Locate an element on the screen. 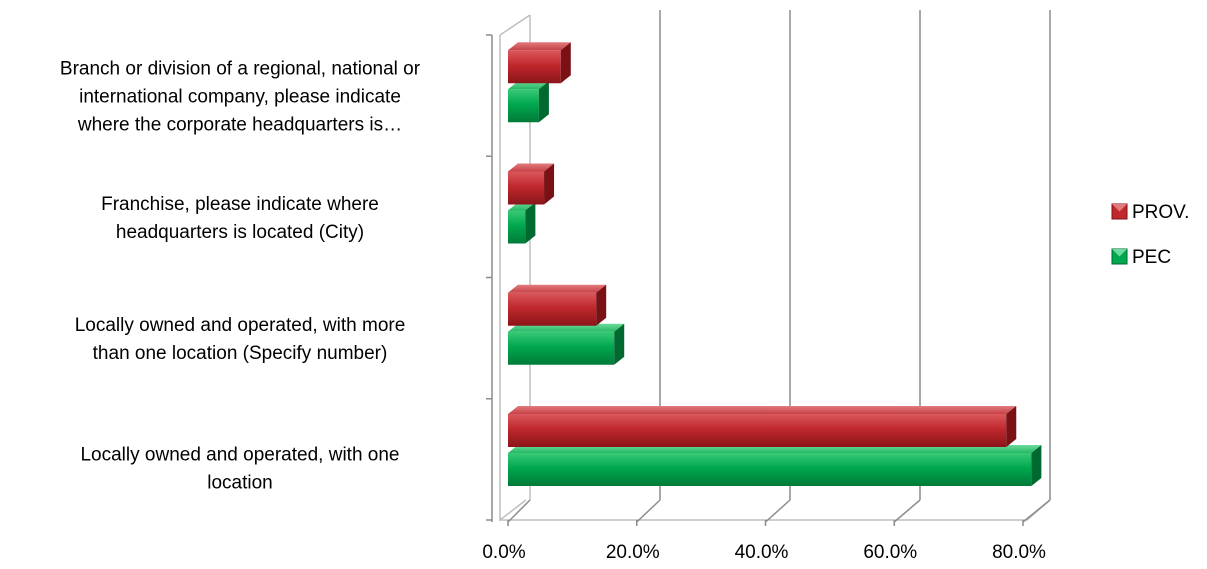  x-tick-label-1: 20.0% is located at coordinates (633, 552).